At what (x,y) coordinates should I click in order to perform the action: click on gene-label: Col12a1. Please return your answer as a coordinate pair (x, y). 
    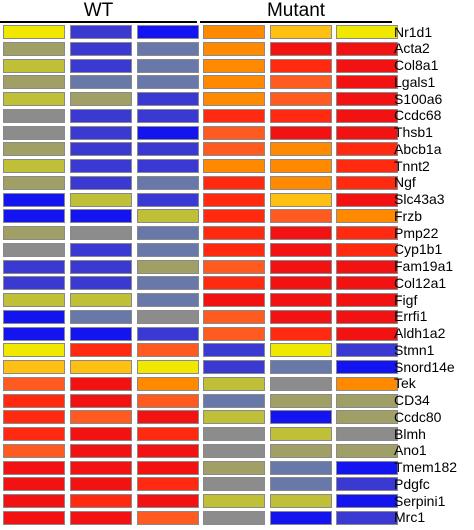
    Looking at the image, I should click on (420, 282).